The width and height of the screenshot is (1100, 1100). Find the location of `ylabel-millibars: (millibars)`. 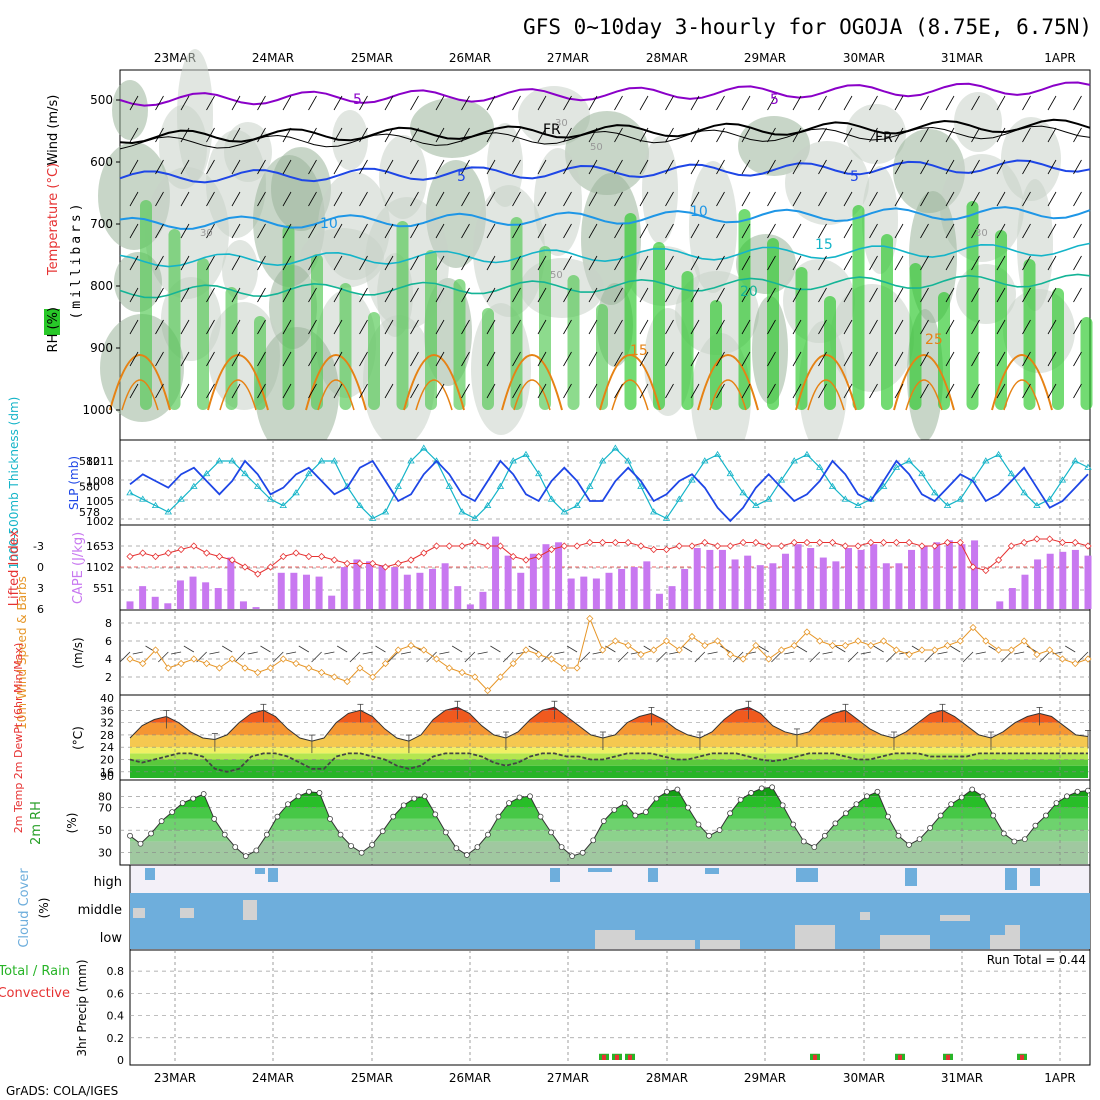

ylabel-millibars: (millibars) is located at coordinates (76, 259).